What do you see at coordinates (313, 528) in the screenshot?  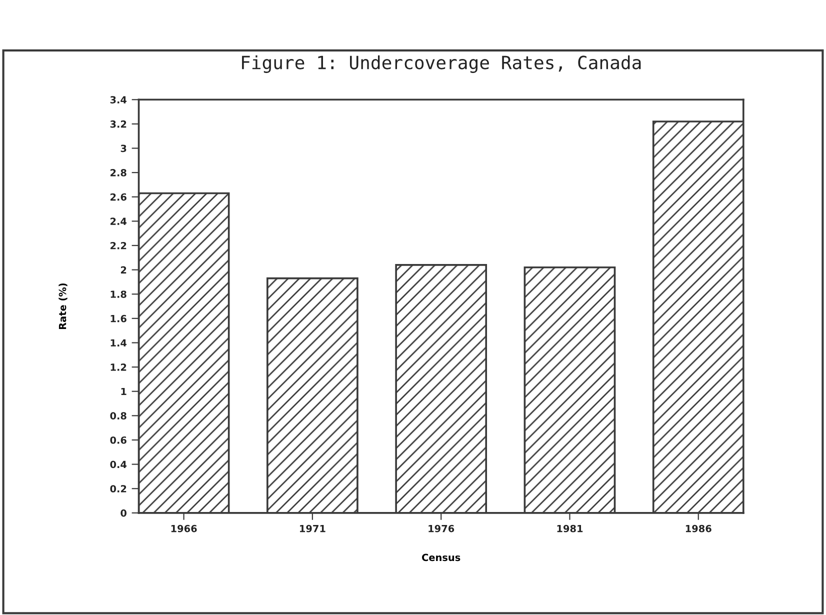 I see `x-tick-label: 1971` at bounding box center [313, 528].